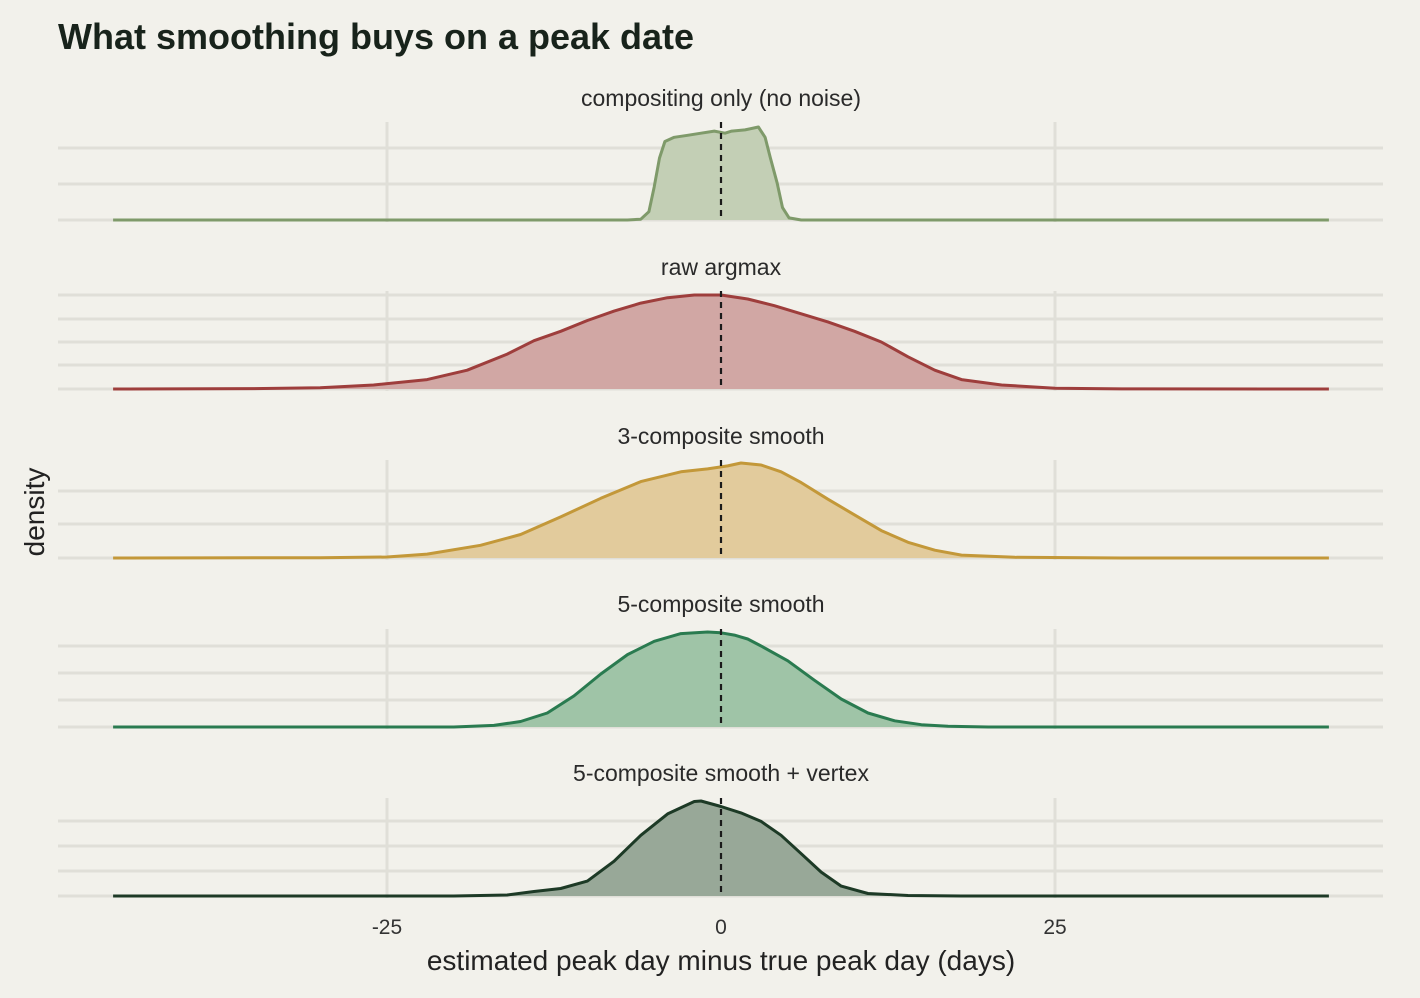 The image size is (1420, 998). I want to click on facet-panel: raw argmax, so click(720, 322).